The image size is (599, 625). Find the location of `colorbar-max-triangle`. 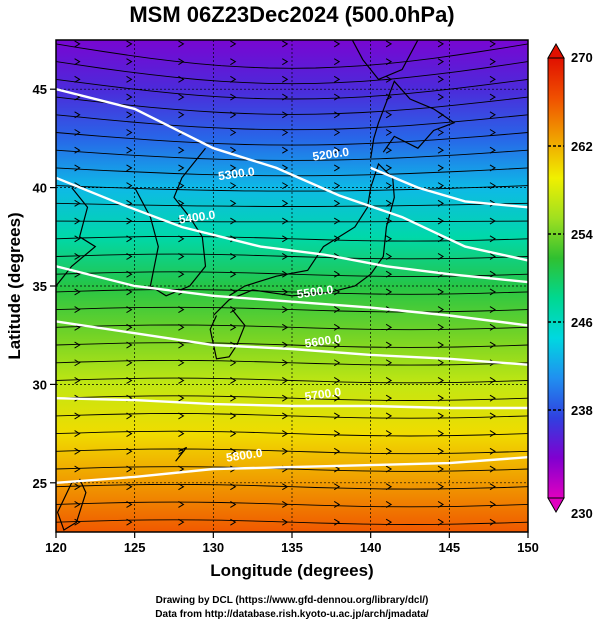

colorbar-max-triangle is located at coordinates (556, 50).